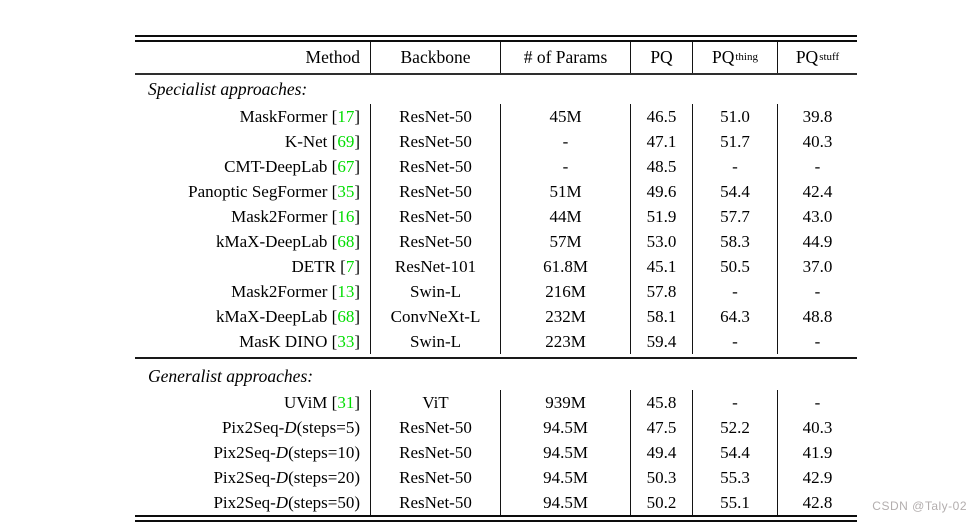 Image resolution: width=977 pixels, height=530 pixels. What do you see at coordinates (252, 141) in the screenshot?
I see `method-cell: K-Net [69]` at bounding box center [252, 141].